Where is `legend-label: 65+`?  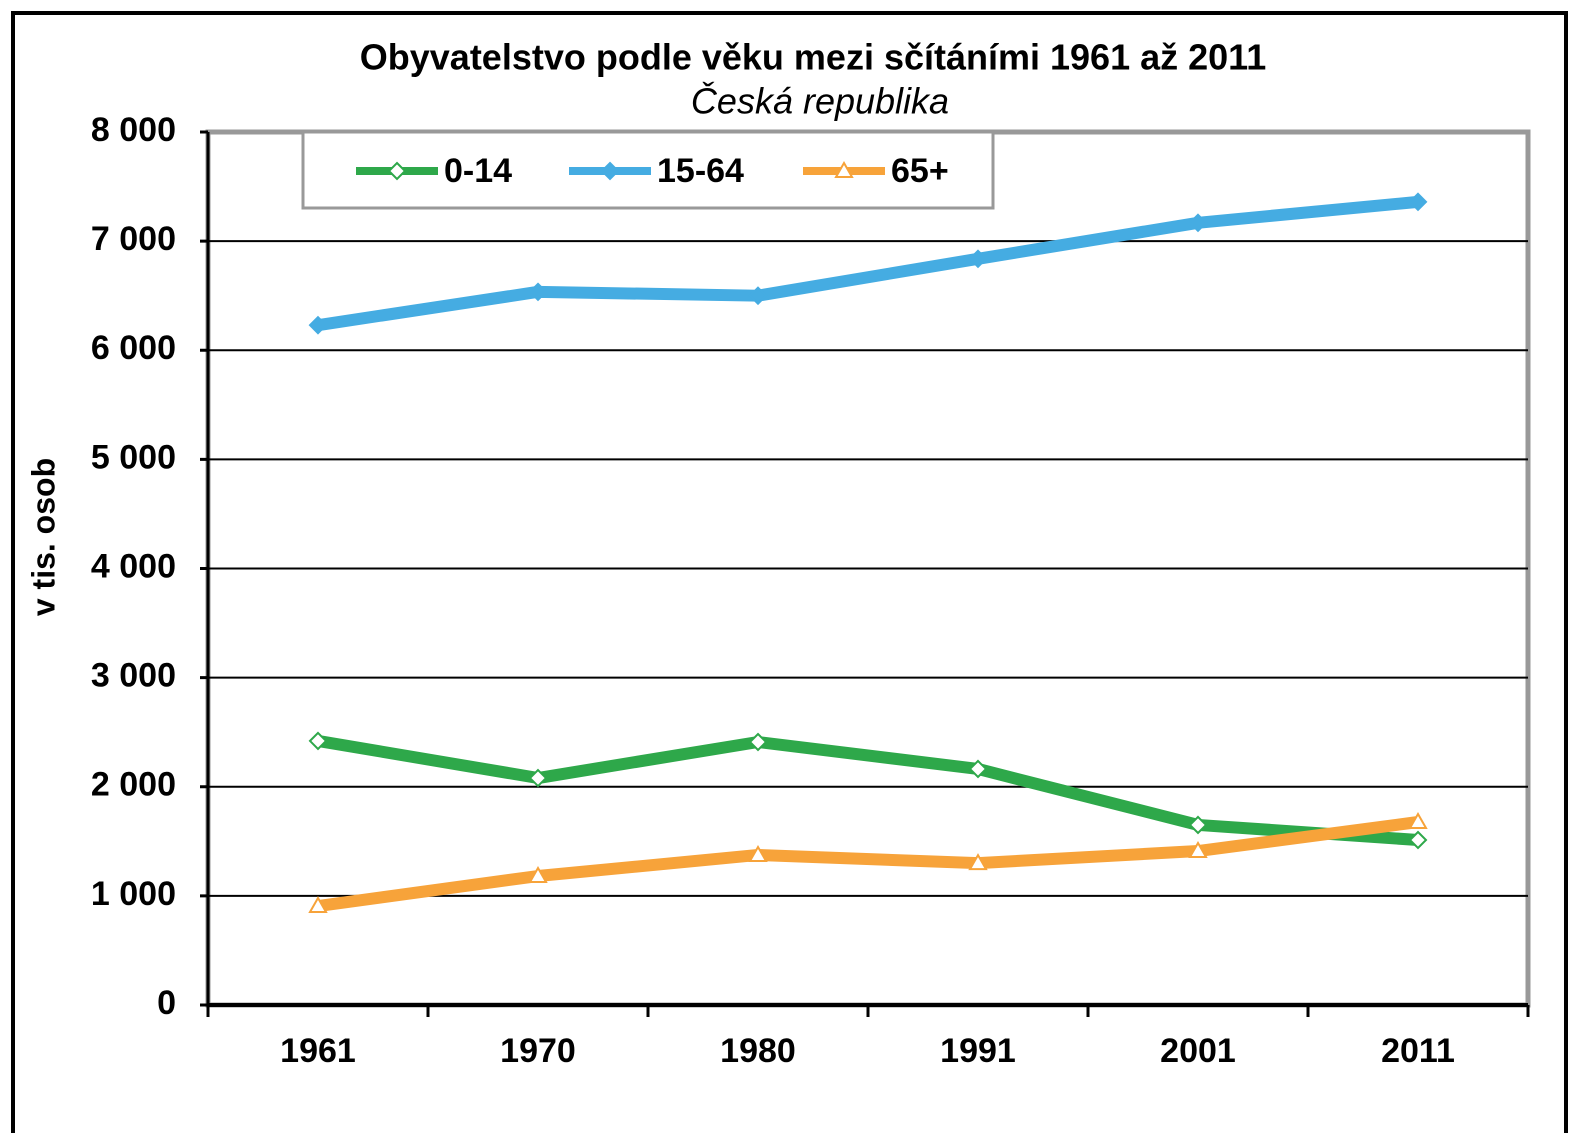
legend-label: 65+ is located at coordinates (920, 171).